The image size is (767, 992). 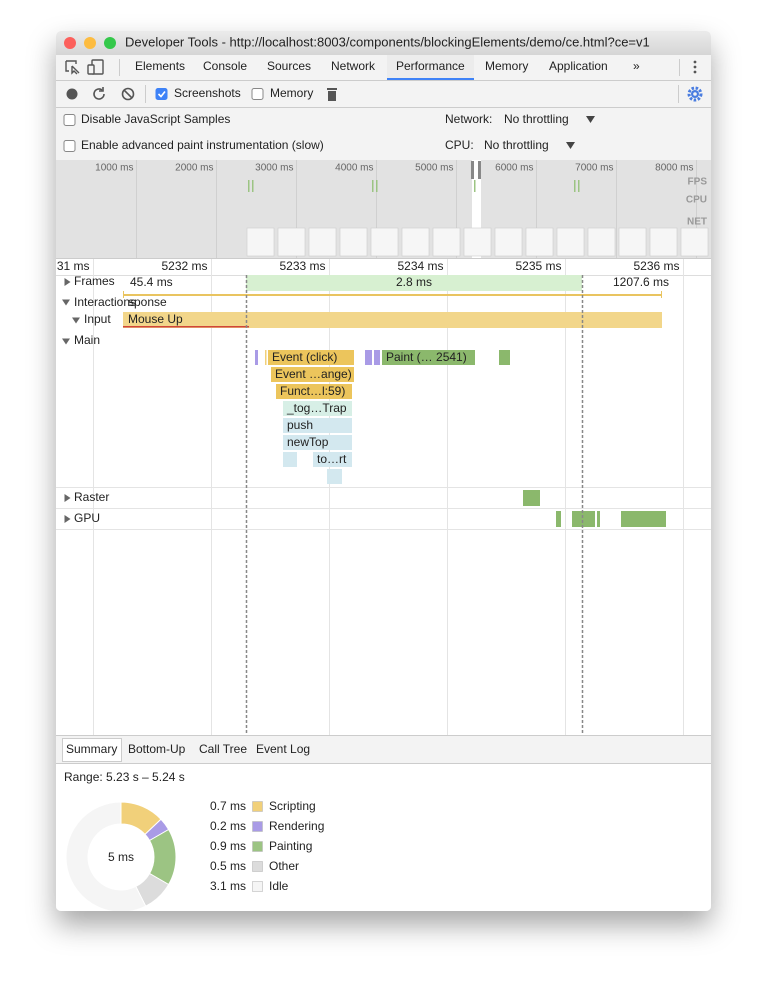 What do you see at coordinates (296, 826) in the screenshot?
I see `legend-name: Rendering` at bounding box center [296, 826].